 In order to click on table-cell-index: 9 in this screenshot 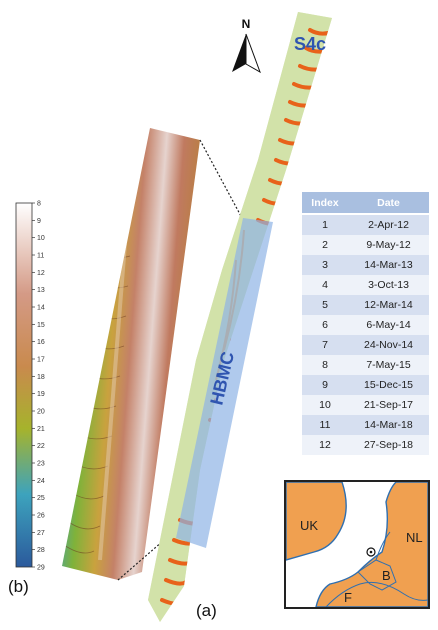, I will do `click(325, 385)`.